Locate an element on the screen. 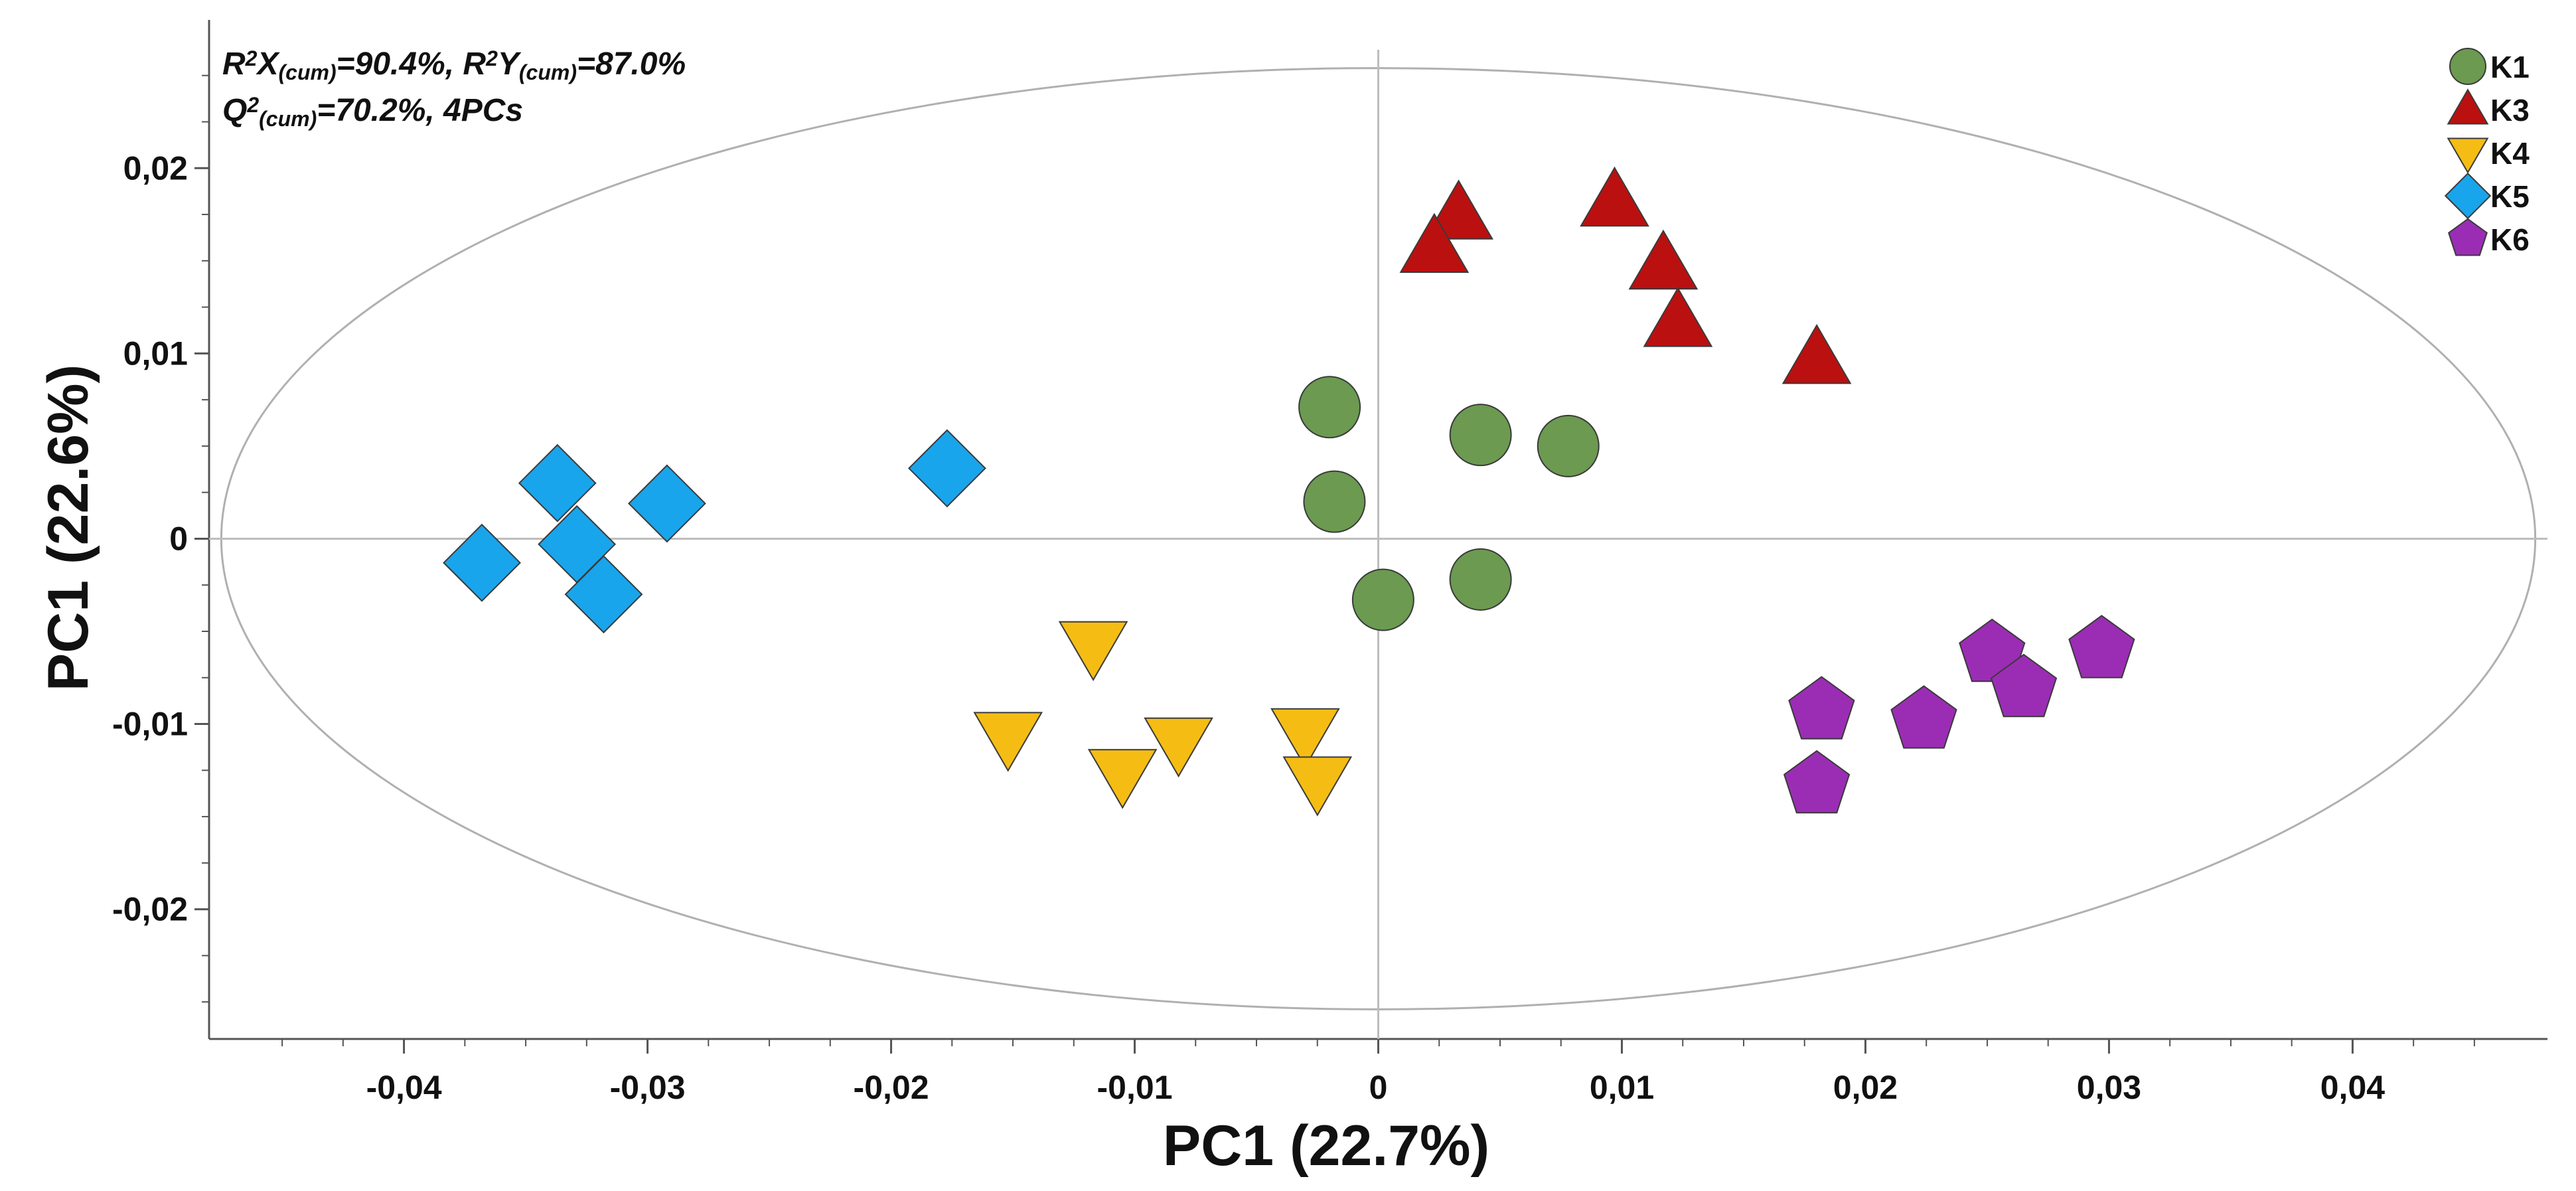 The height and width of the screenshot is (1191, 2576). series-k5 is located at coordinates (714, 531).